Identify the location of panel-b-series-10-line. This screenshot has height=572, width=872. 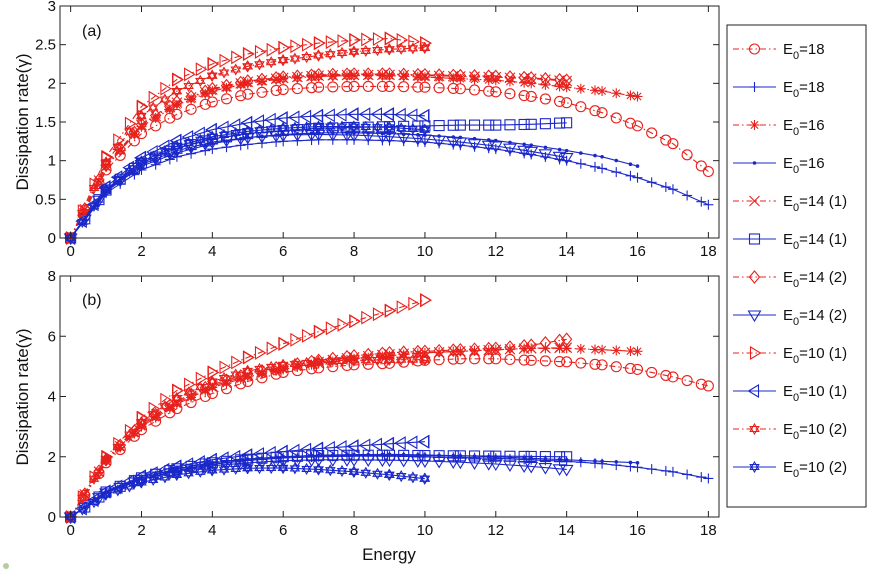
(247, 438).